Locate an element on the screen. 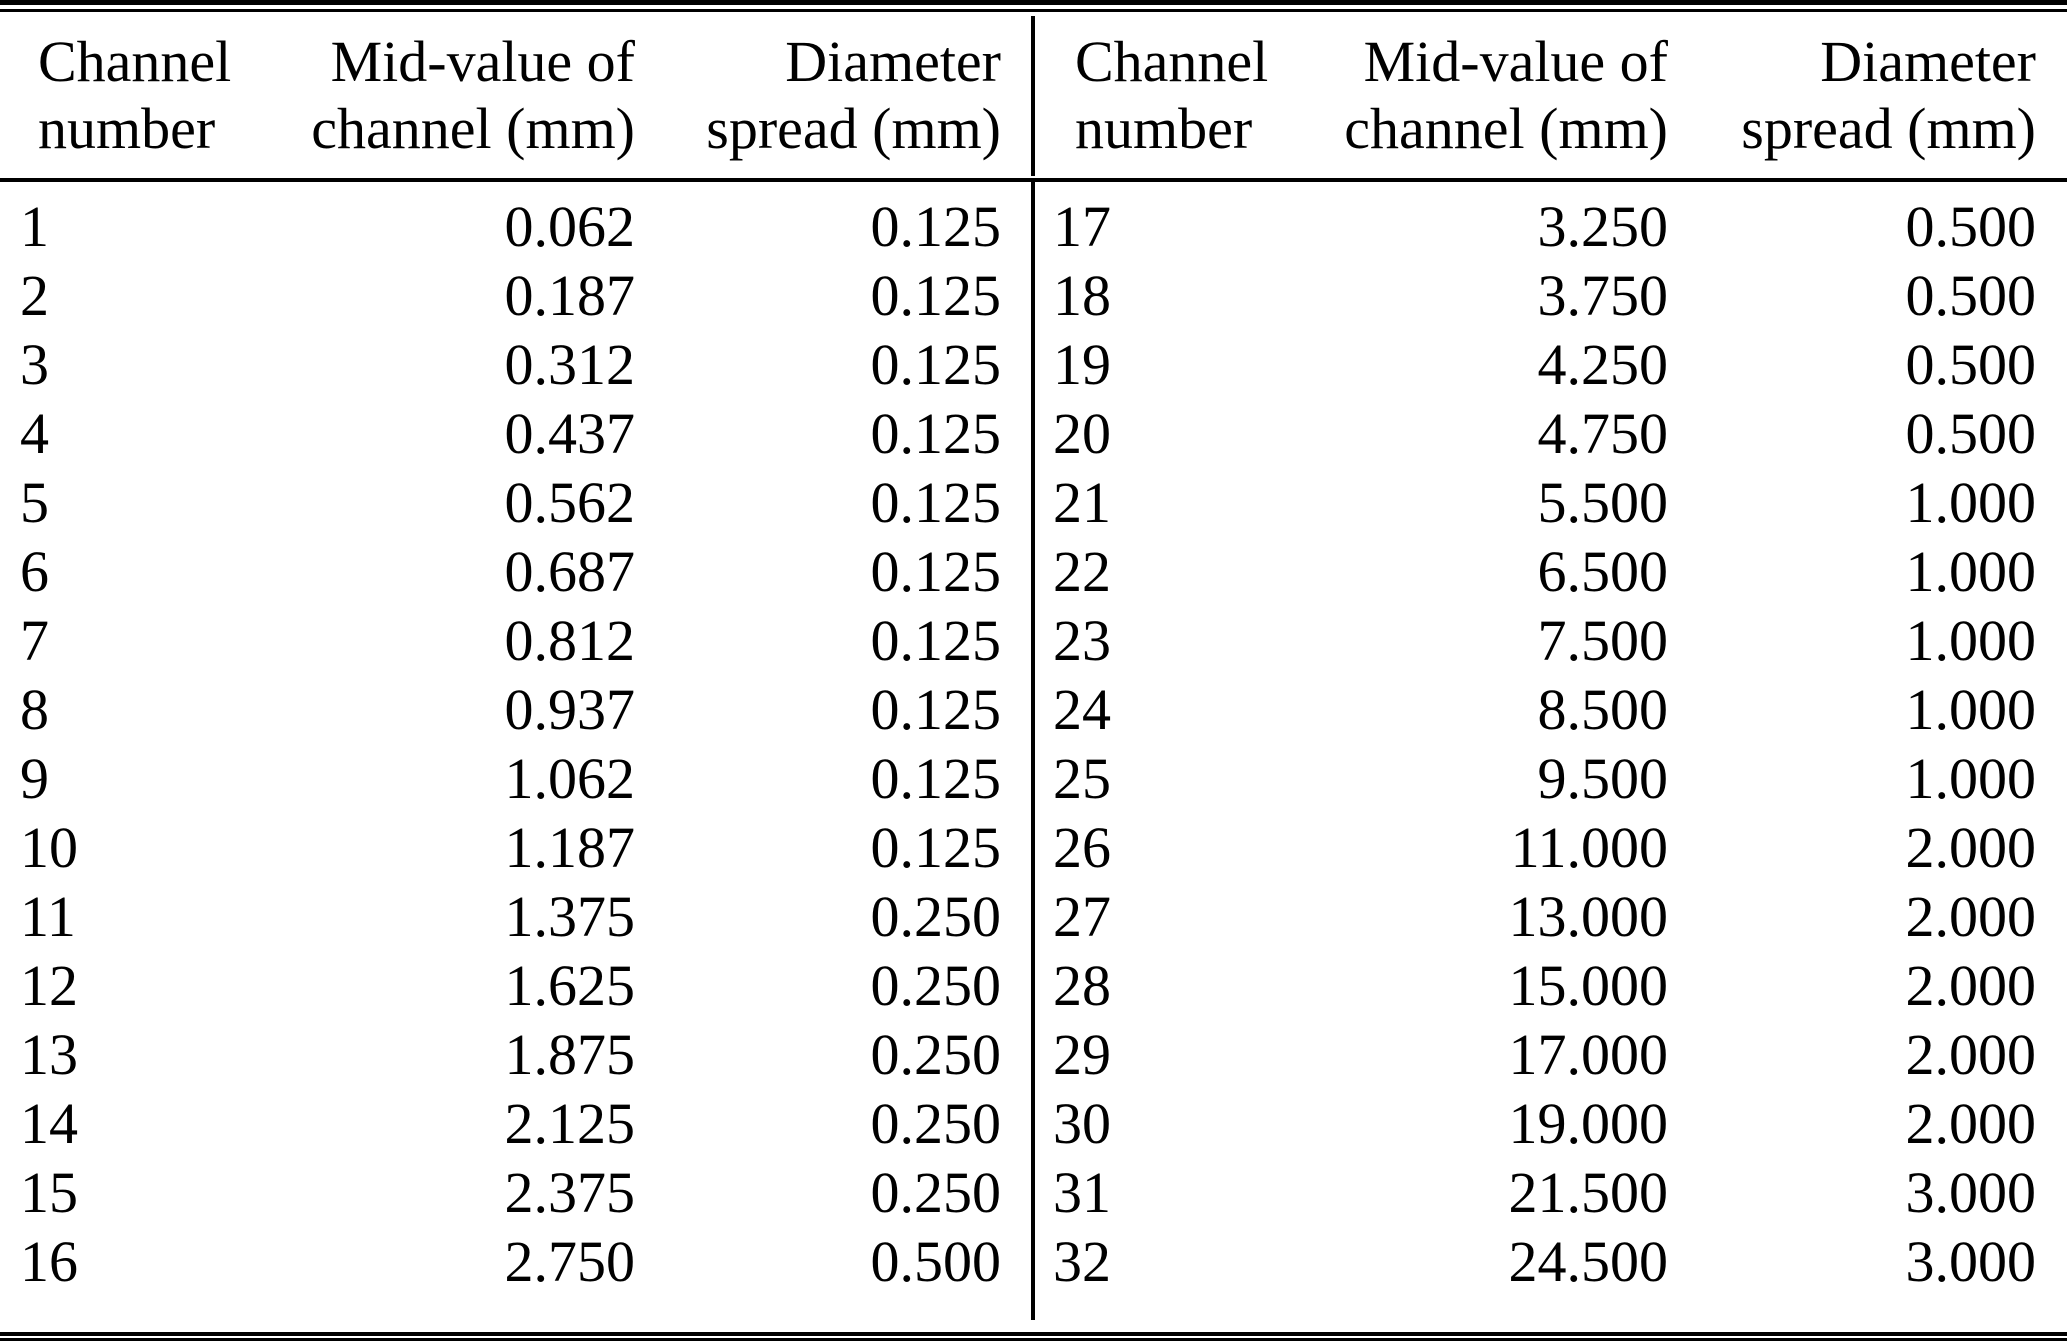  cell-channel-number: 25 is located at coordinates (1082, 778).